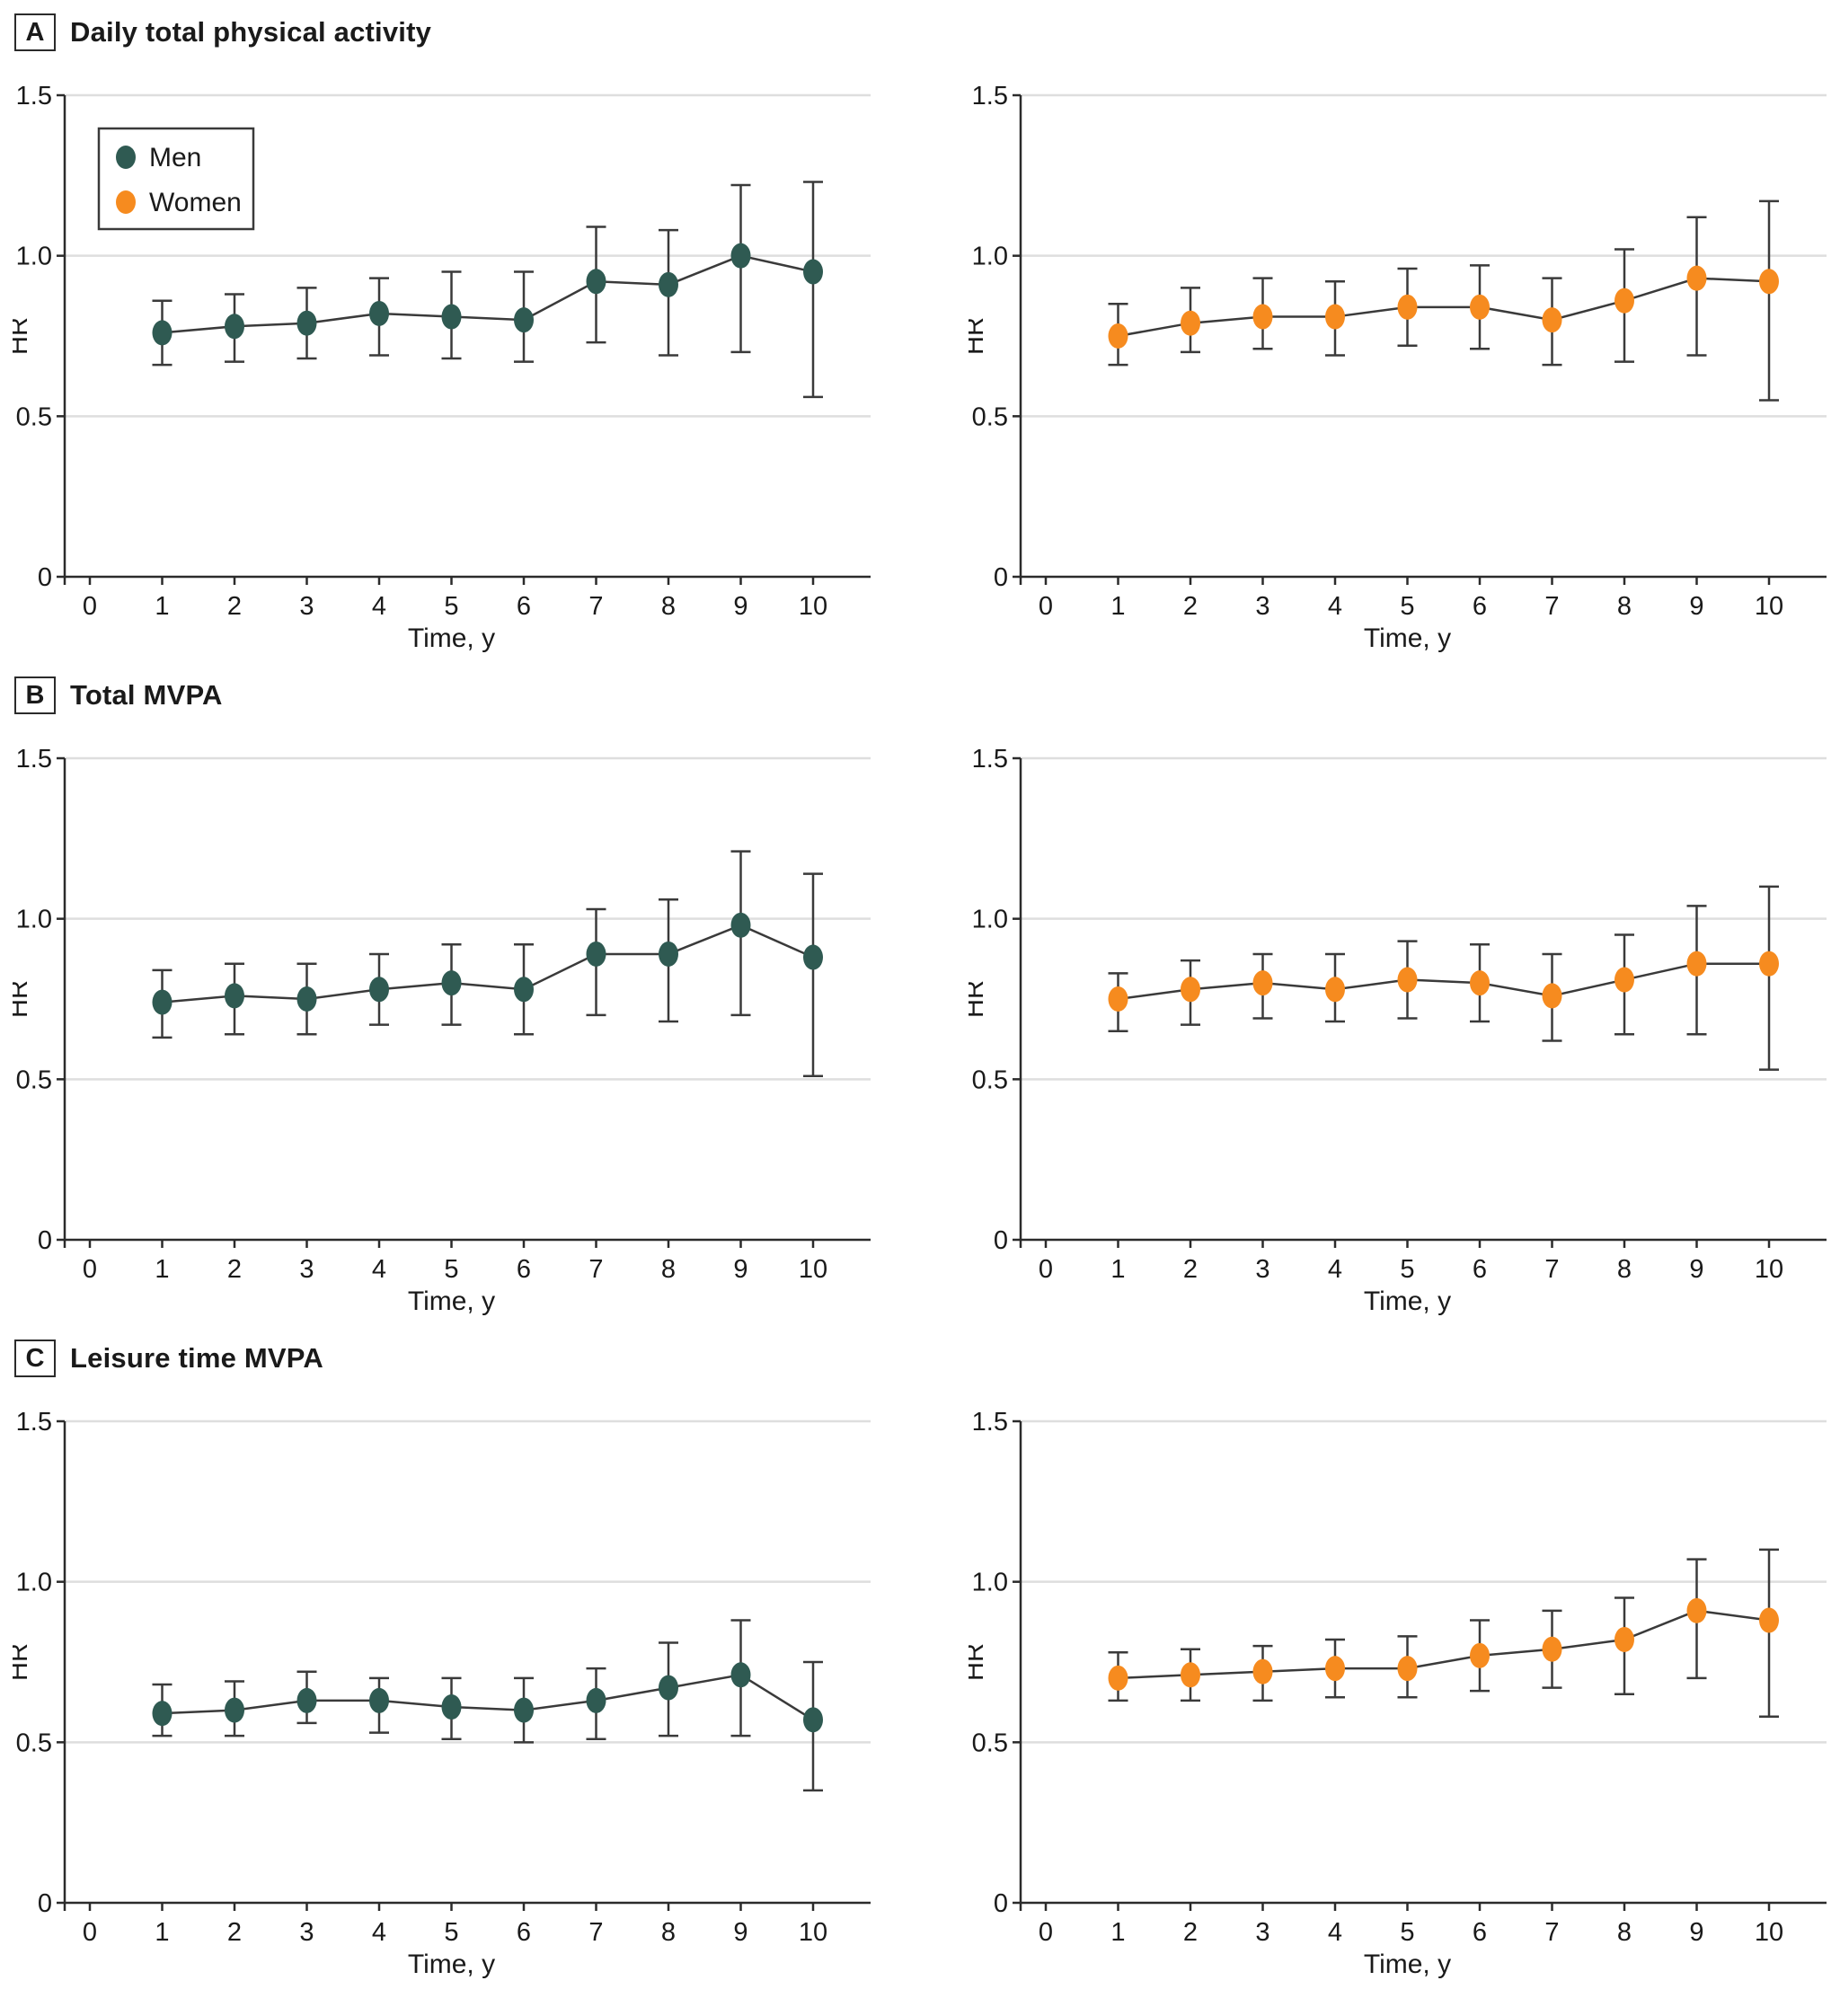 The height and width of the screenshot is (2016, 1840). What do you see at coordinates (444, 367) in the screenshot?
I see `chart-a-men: 0 0.5 1.0 1.5 0 1 2 3 4 5 6 7 8 9 10 Men Women HR Time, y` at bounding box center [444, 367].